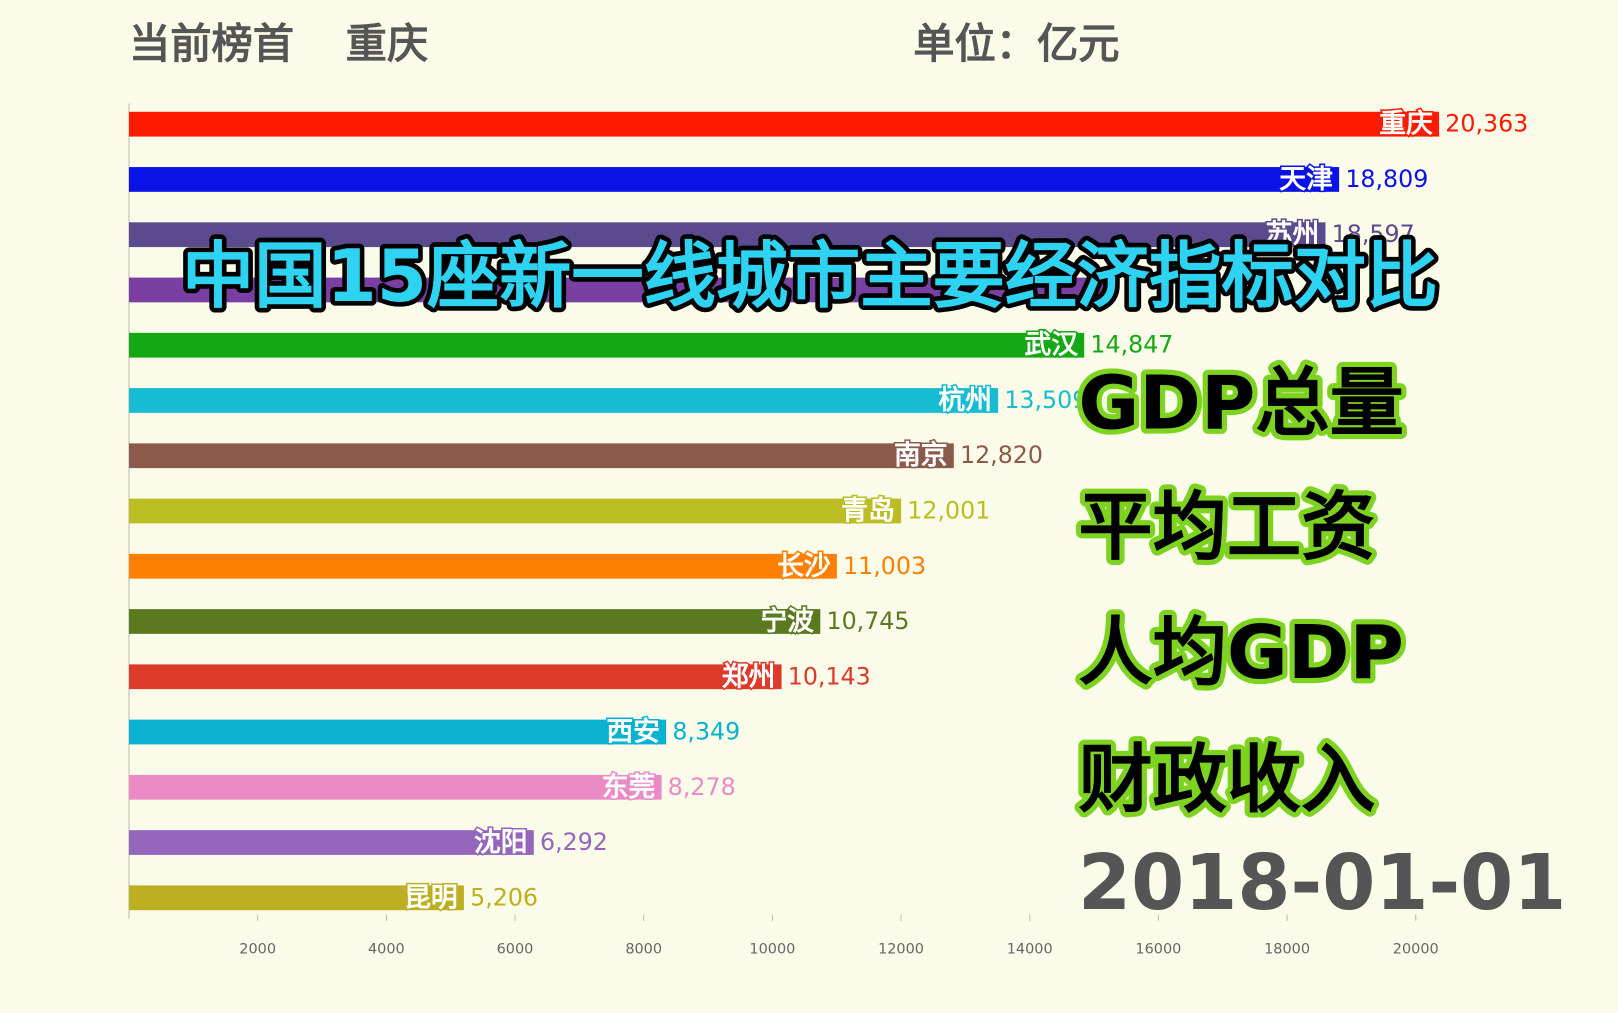 The image size is (1618, 1013). What do you see at coordinates (702, 787) in the screenshot?
I see `value-label: 8,278` at bounding box center [702, 787].